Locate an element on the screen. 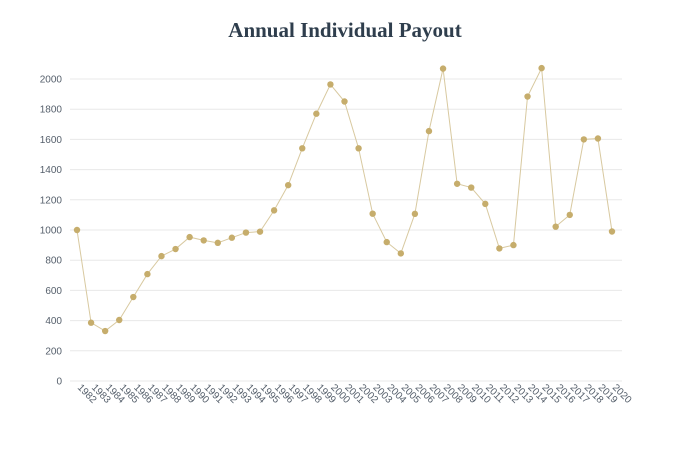 This screenshot has height=459, width=690. y-tick-label: 0 is located at coordinates (59, 382).